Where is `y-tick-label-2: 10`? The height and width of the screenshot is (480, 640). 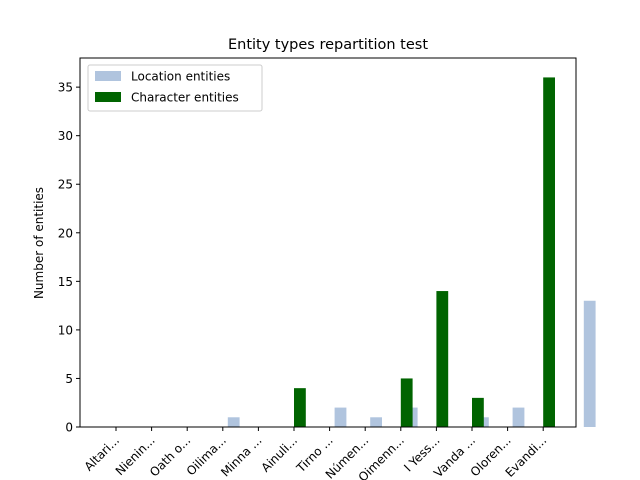
y-tick-label-2: 10 is located at coordinates (65, 330).